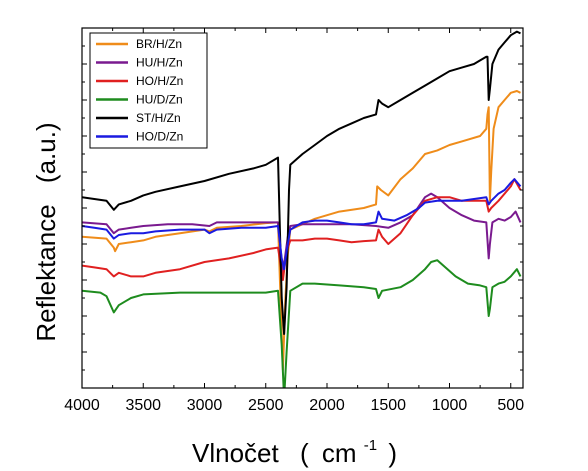  I want to click on legend-entry: HO/D/Zn, so click(139, 137).